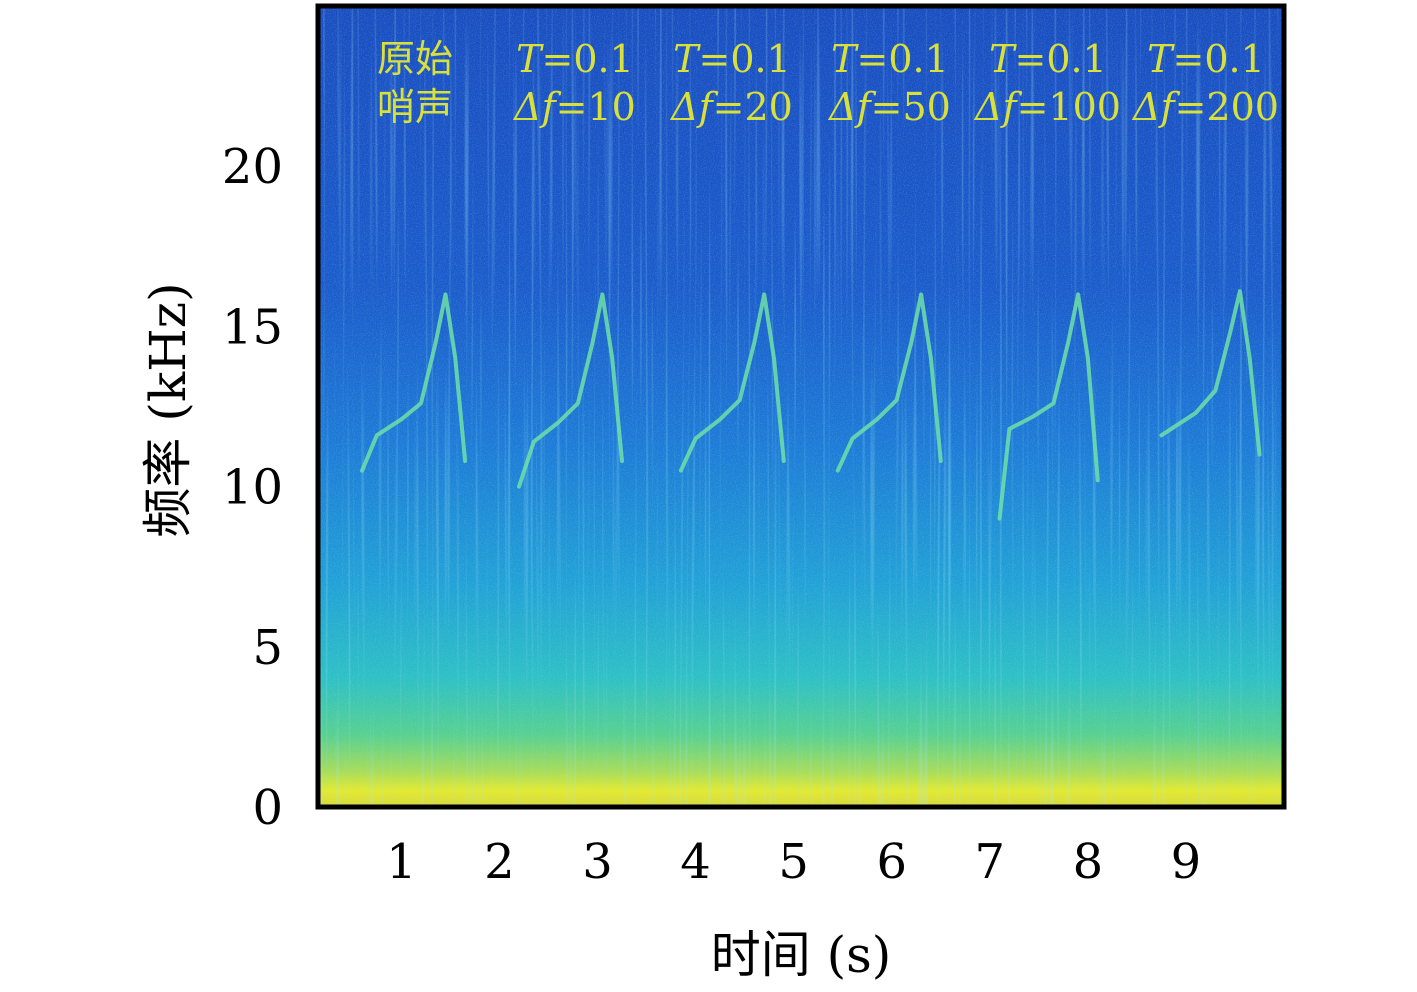  I want to click on annotation-value: =10, so click(596, 107).